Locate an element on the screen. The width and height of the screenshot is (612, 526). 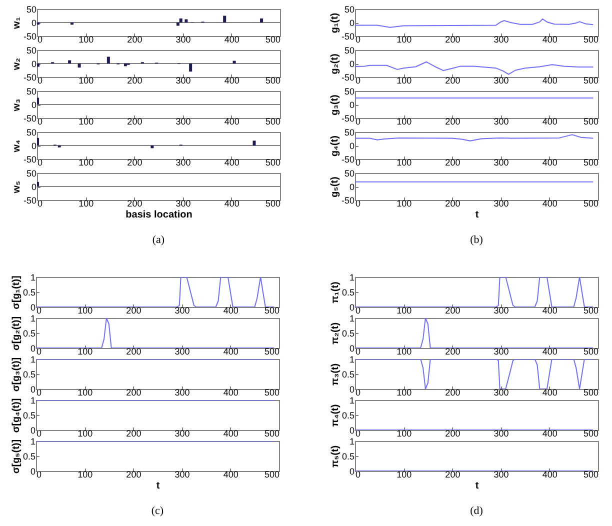
y-axis-title: π₃(t) is located at coordinates (335, 374).